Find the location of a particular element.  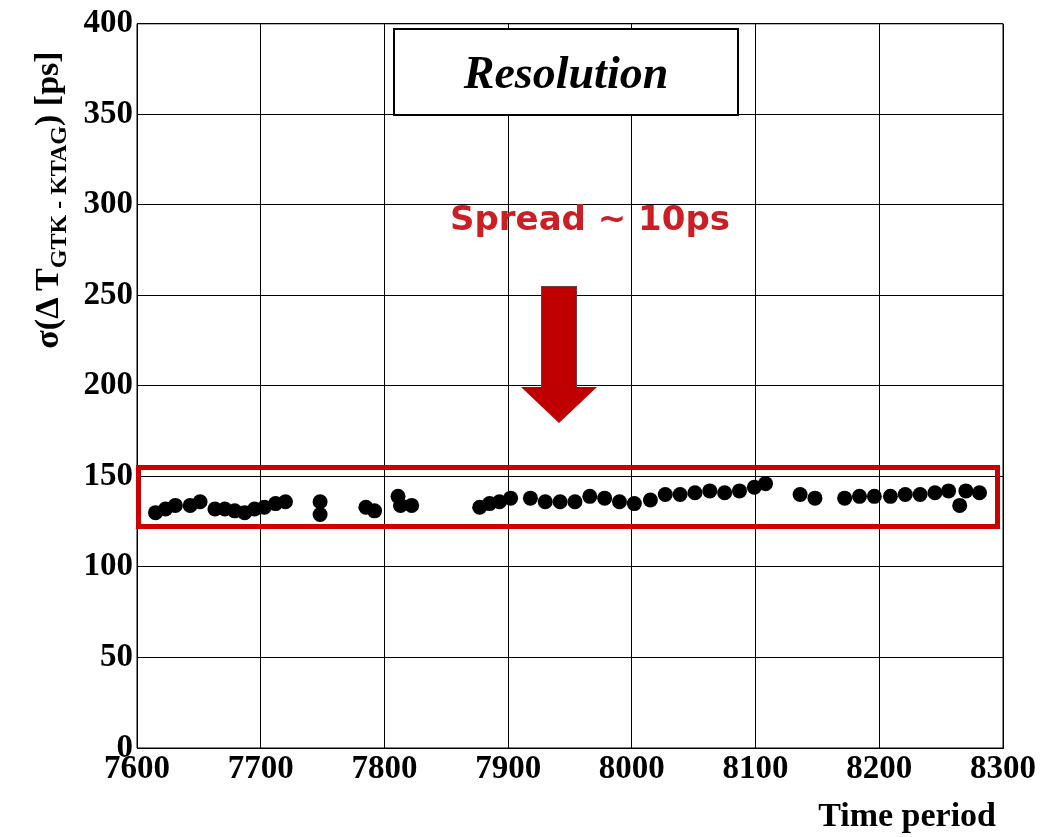

y-tick-label: 300 is located at coordinates (108, 202).